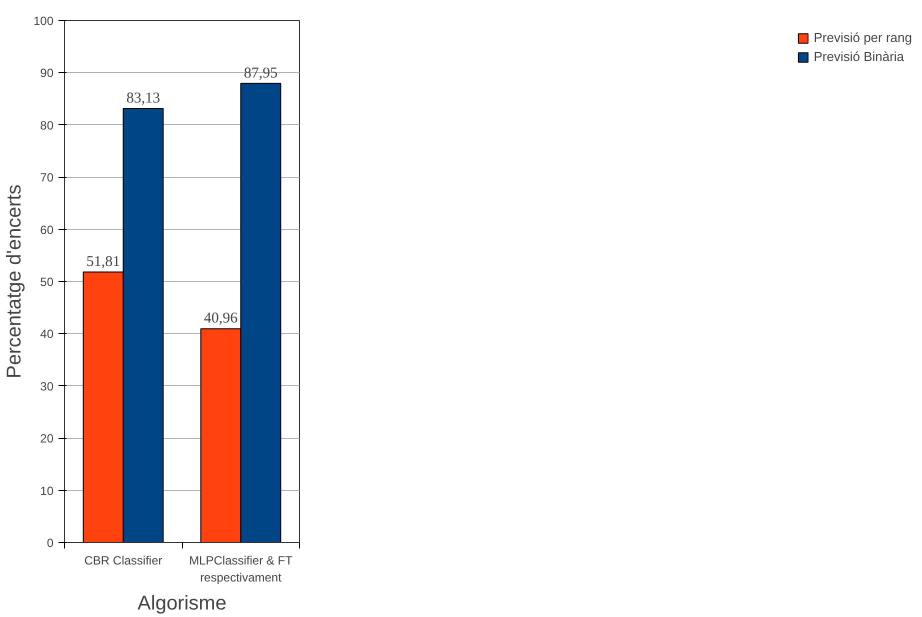 The height and width of the screenshot is (617, 922). I want to click on y-tick-label: 0, so click(50, 543).